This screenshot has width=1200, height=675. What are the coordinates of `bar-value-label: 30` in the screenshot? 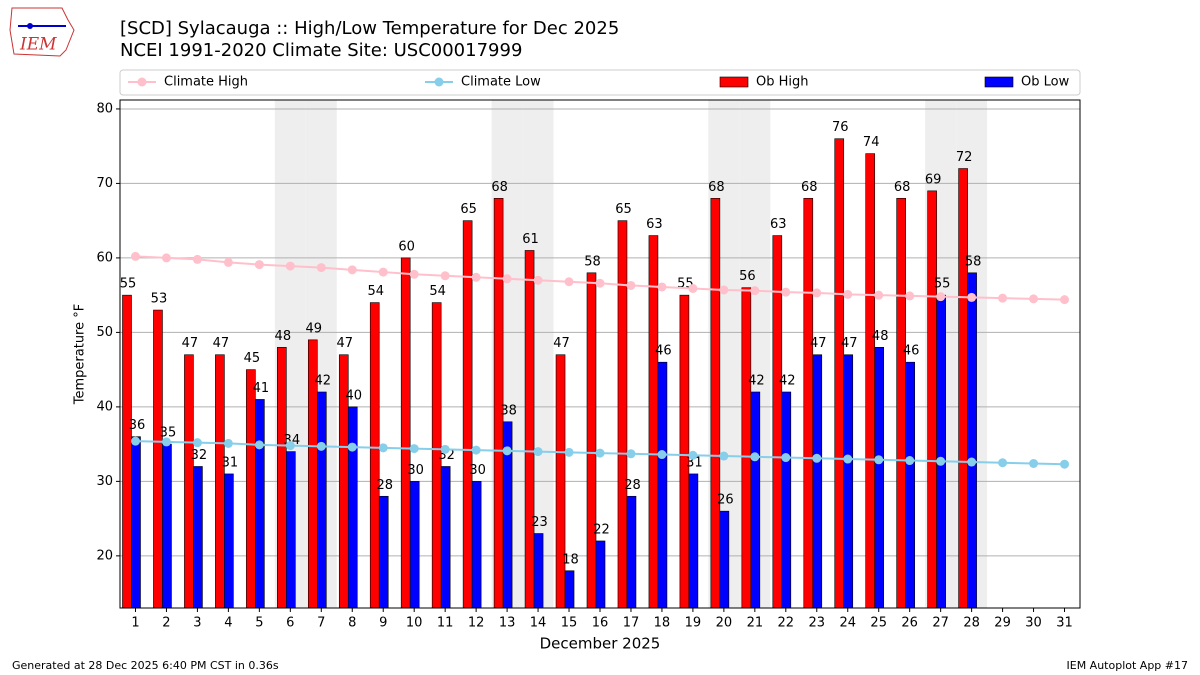 It's located at (477, 470).